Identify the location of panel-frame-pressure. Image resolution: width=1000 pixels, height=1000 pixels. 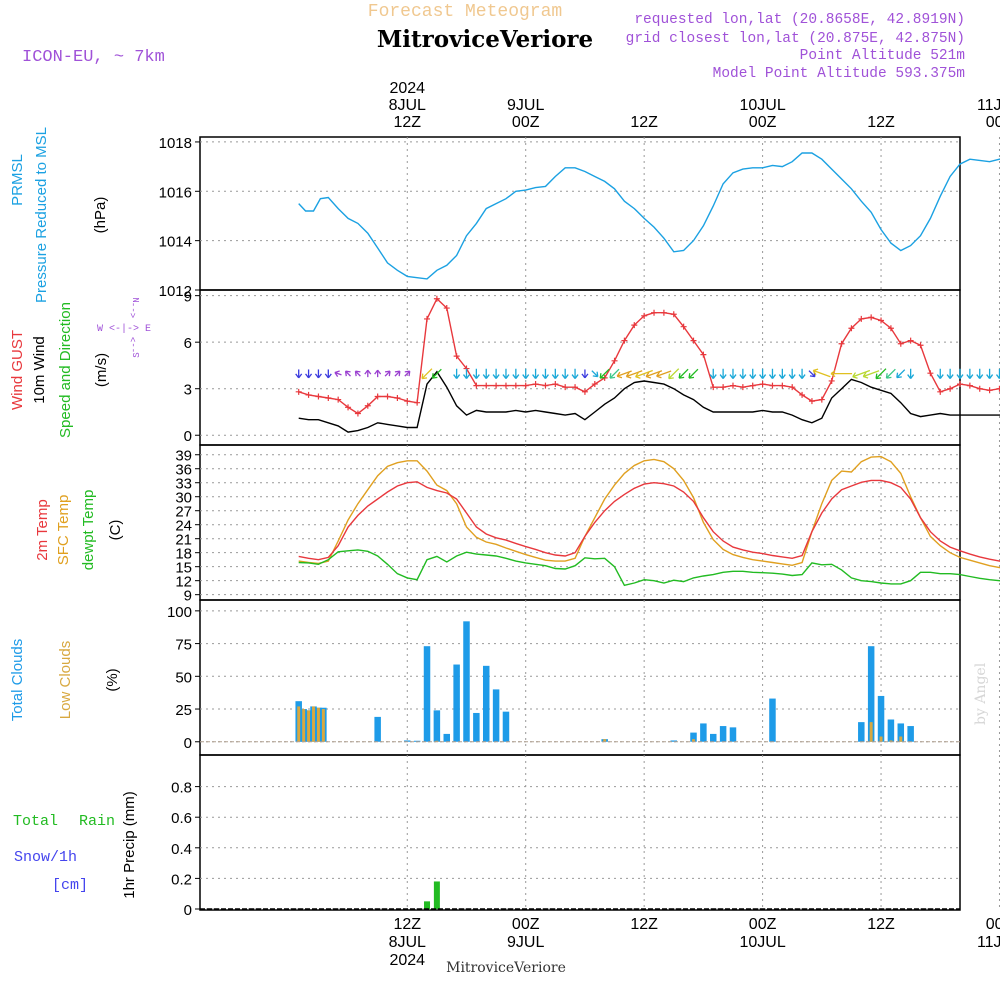
(580, 213).